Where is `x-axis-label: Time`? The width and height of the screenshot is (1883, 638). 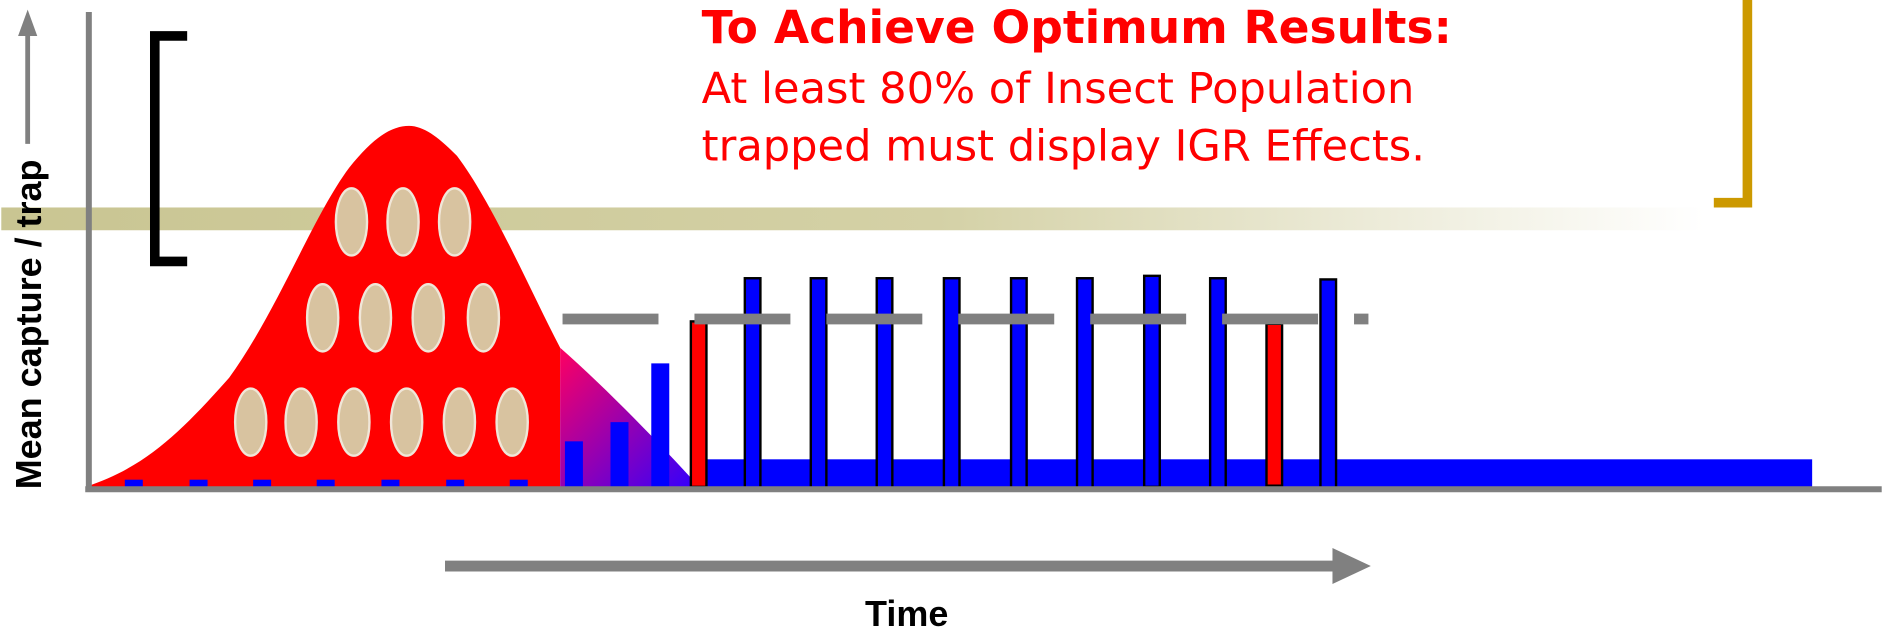 x-axis-label: Time is located at coordinates (906, 613).